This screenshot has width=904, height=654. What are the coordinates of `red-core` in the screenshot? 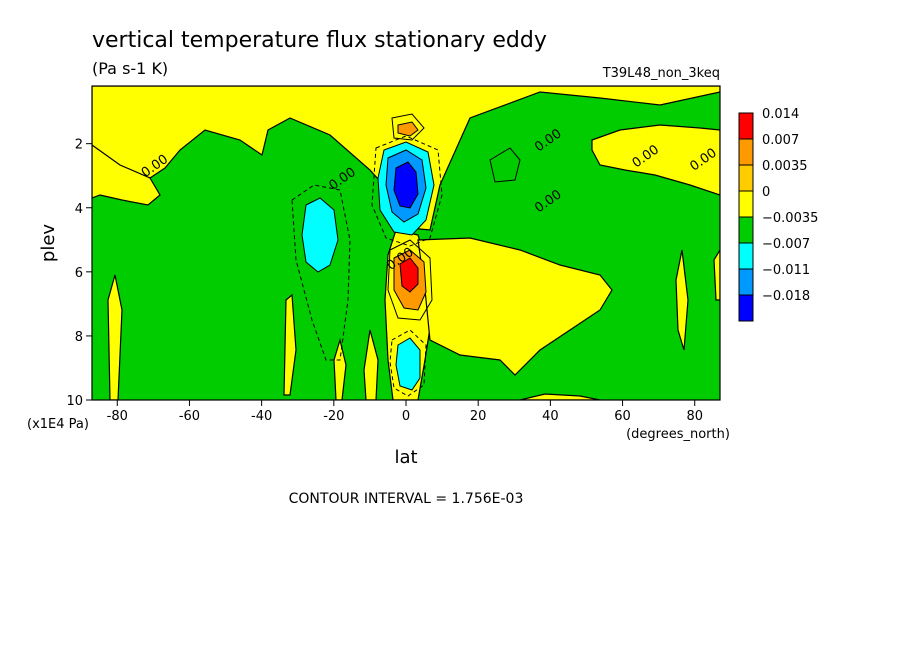 It's located at (409, 275).